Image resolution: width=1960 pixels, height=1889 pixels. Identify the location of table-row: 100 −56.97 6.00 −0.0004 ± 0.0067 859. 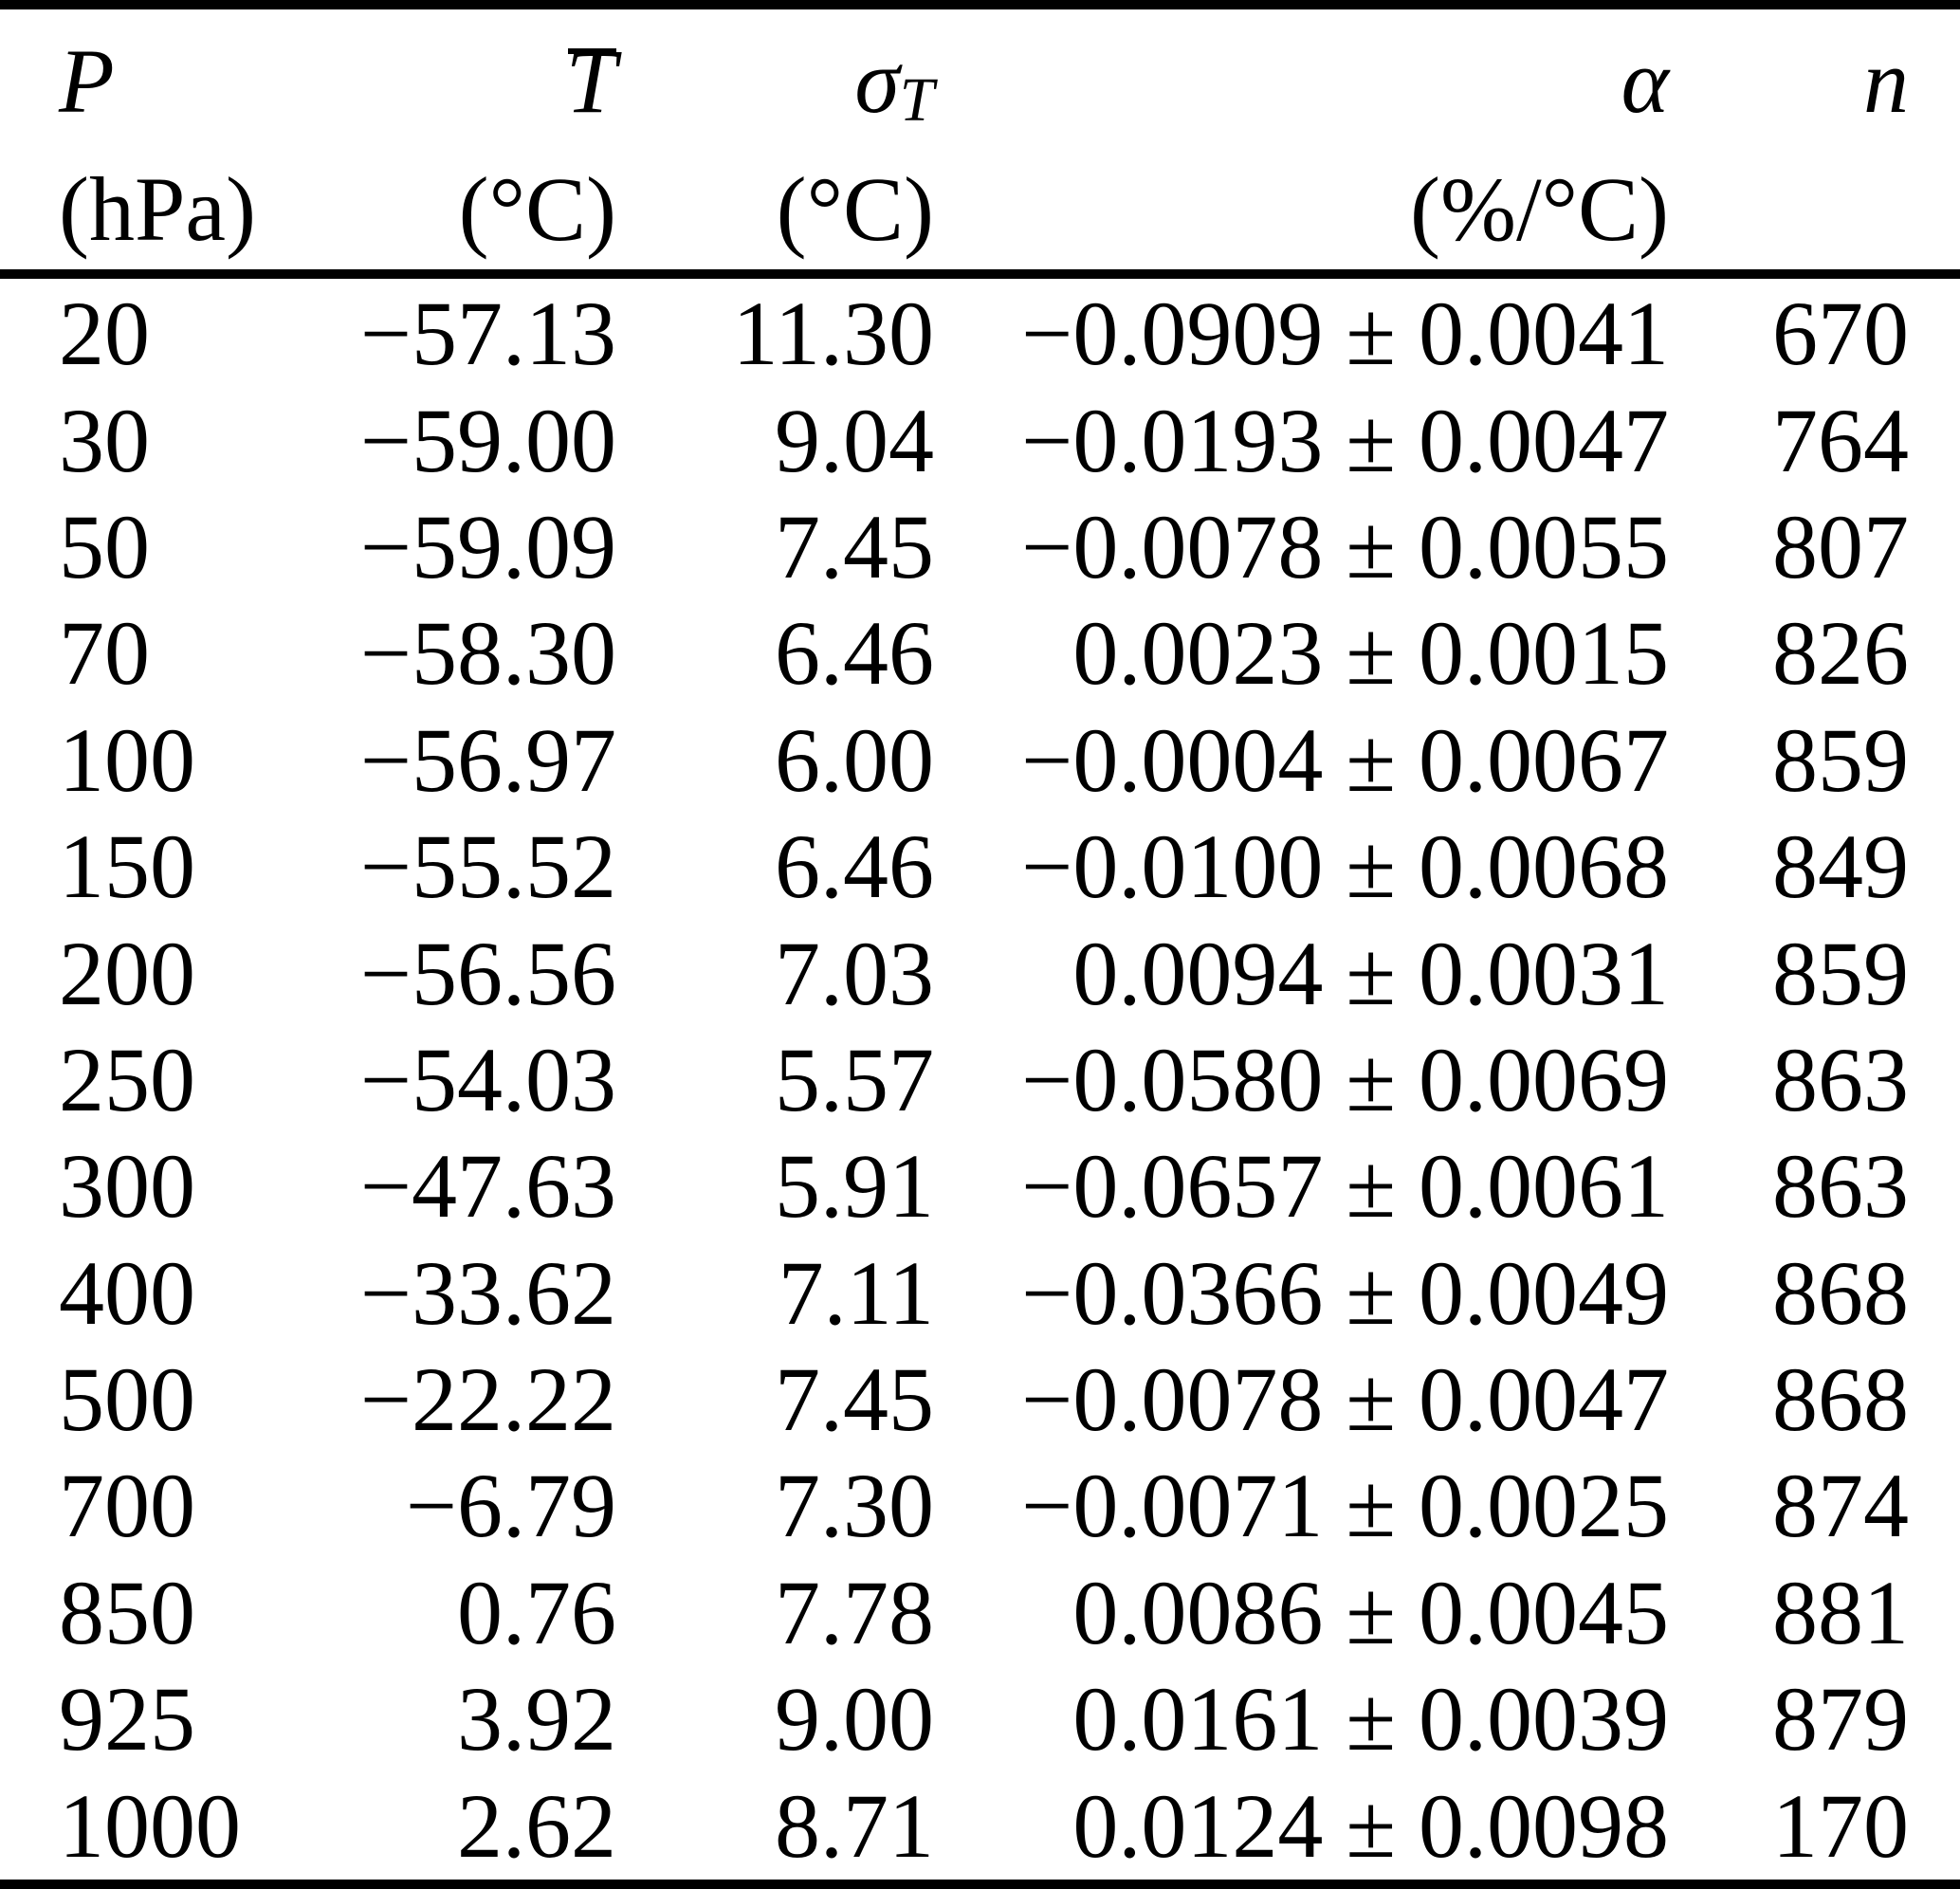
(980, 760).